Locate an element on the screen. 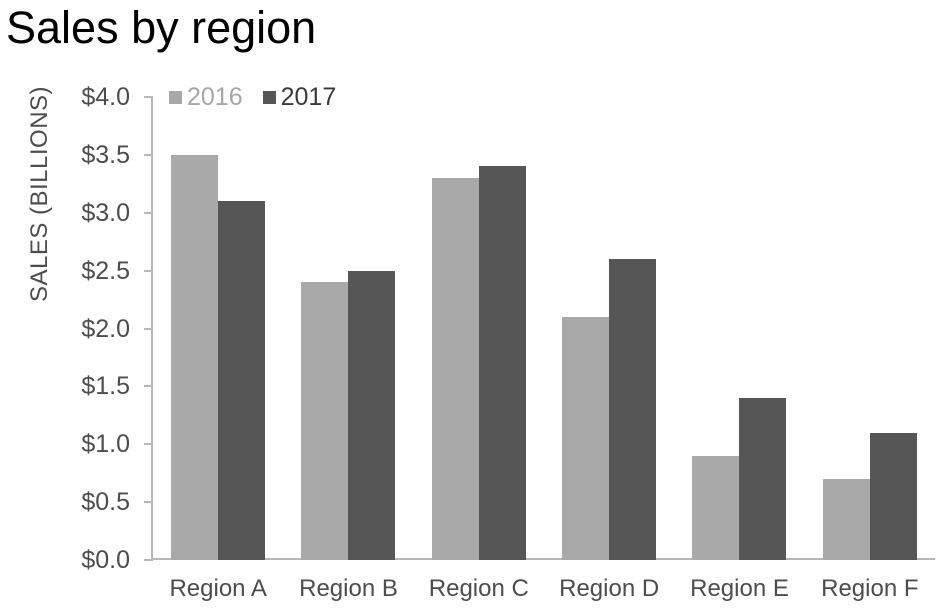  x-axis-label-region-c: Region C is located at coordinates (478, 588).